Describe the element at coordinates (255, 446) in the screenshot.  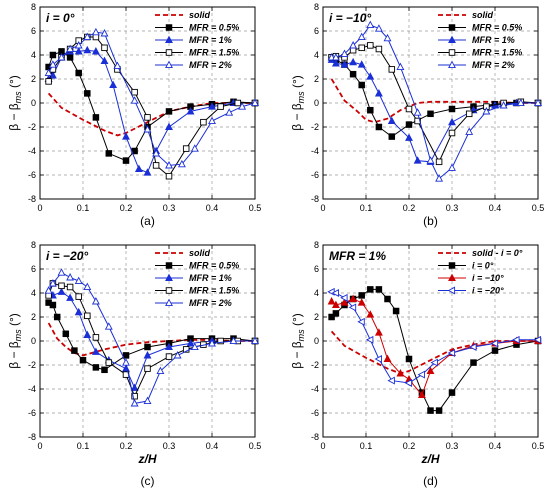
I see `x-tick-label: 0.5` at that location.